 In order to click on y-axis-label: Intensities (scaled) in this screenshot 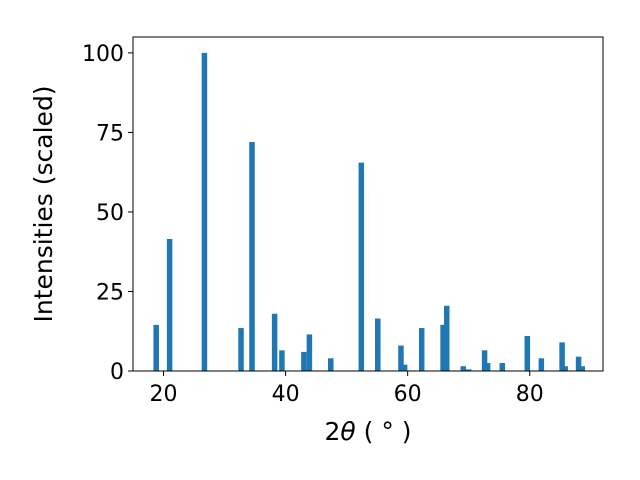, I will do `click(43, 203)`.